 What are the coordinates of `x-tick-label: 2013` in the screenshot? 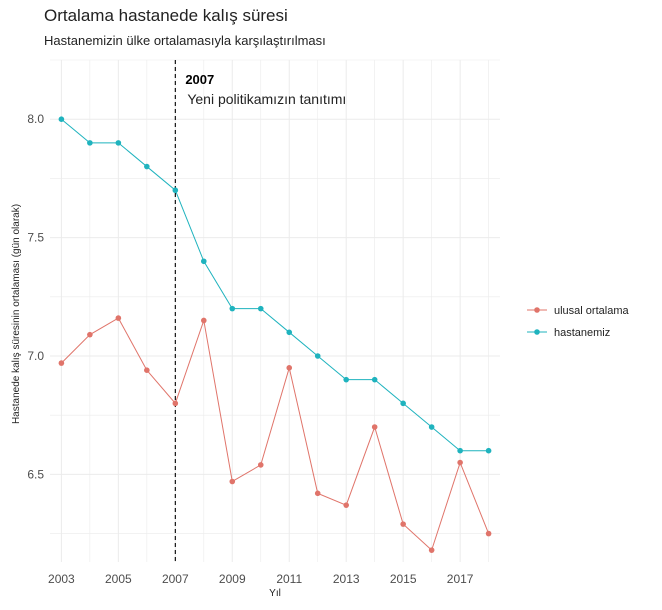 It's located at (346, 579).